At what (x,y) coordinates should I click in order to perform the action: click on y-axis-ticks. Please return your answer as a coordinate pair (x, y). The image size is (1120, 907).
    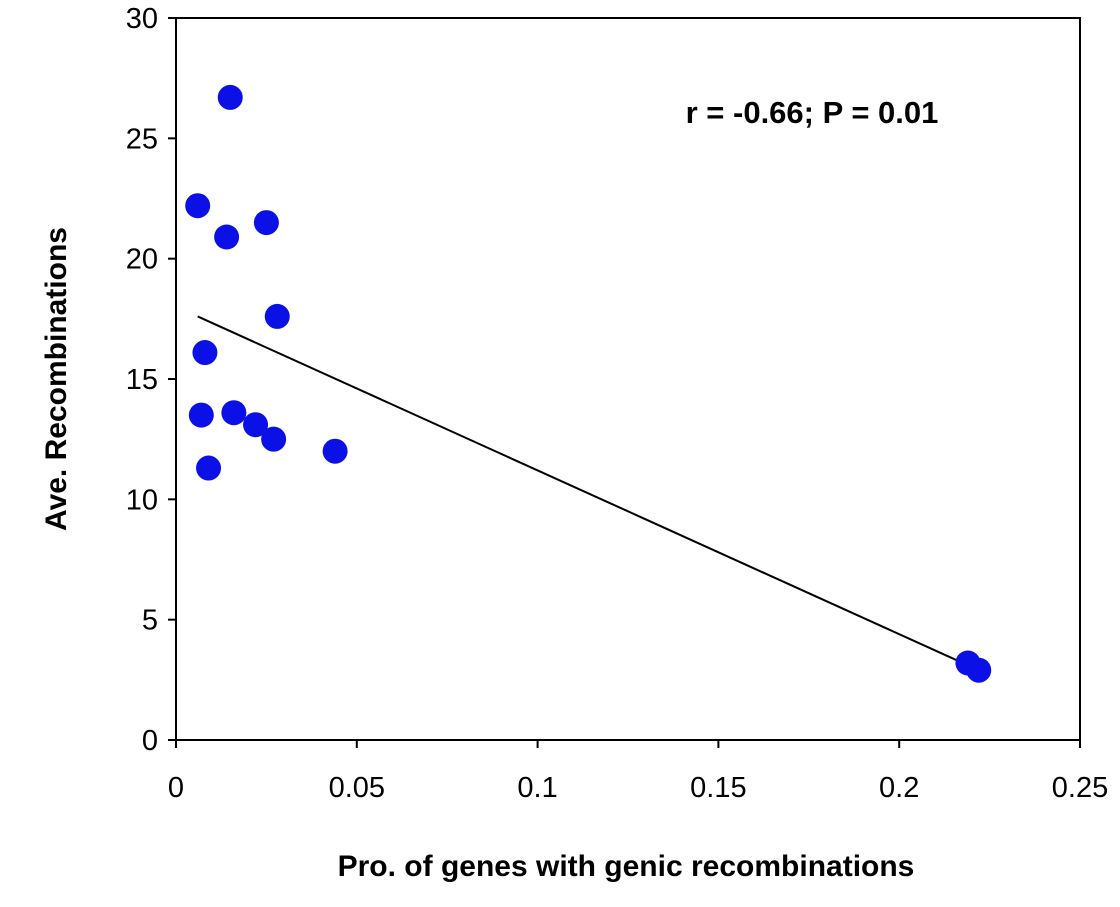
    Looking at the image, I should click on (172, 379).